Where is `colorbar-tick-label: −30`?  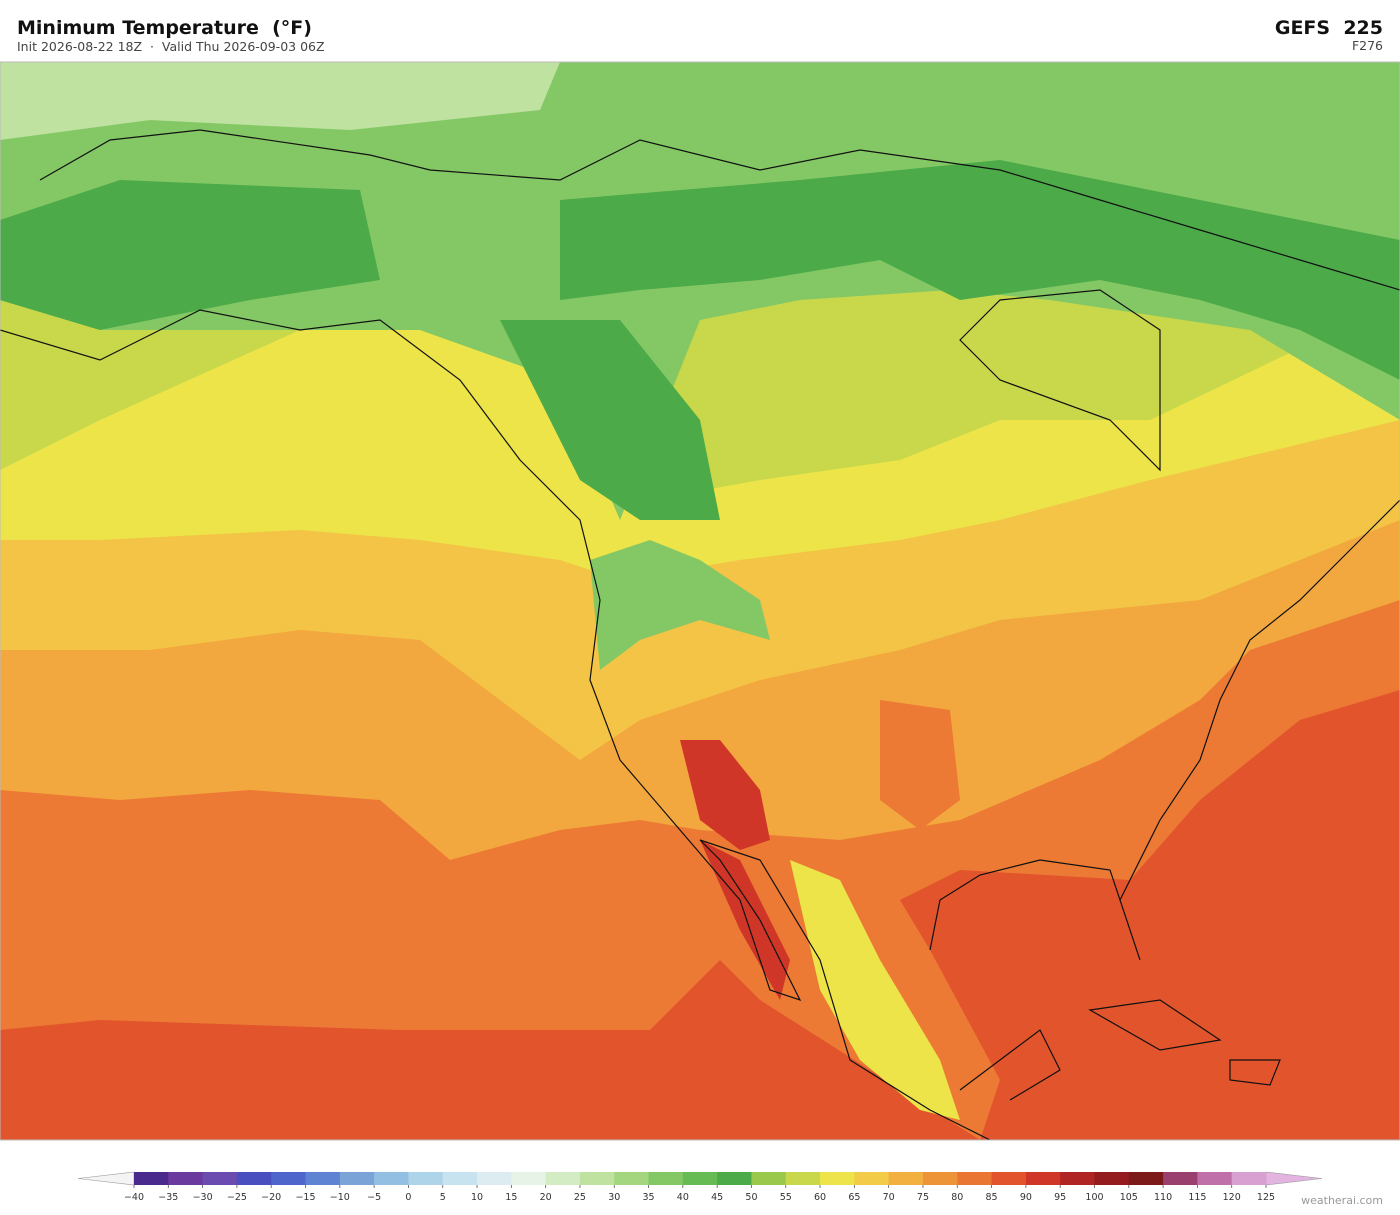
colorbar-tick-label: −30 is located at coordinates (203, 1197).